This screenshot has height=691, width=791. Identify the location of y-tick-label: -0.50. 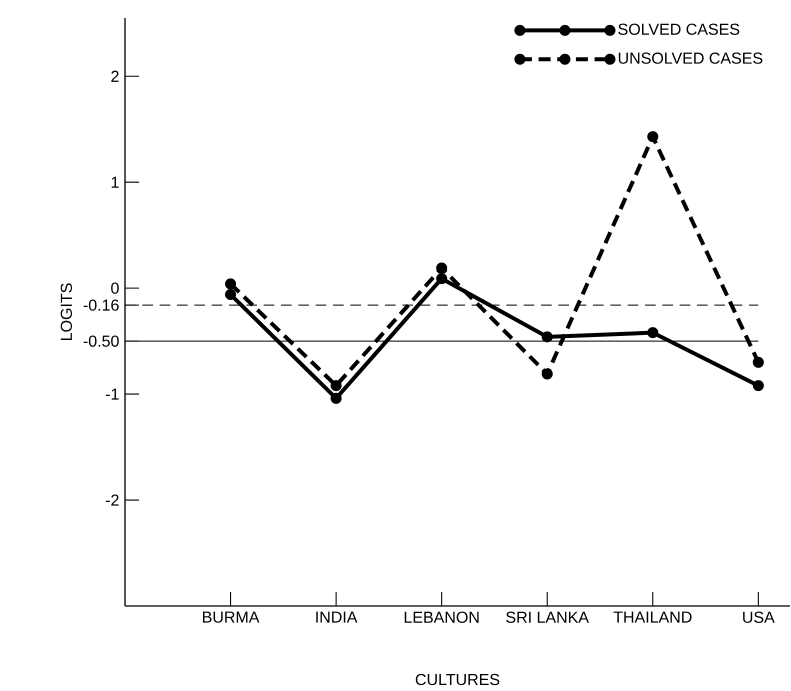
(101, 341).